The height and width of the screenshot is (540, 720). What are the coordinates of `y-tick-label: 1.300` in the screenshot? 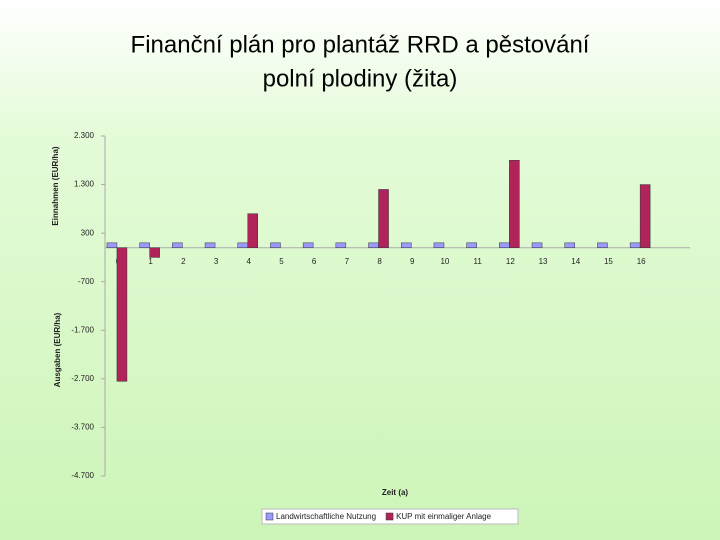 It's located at (84, 184).